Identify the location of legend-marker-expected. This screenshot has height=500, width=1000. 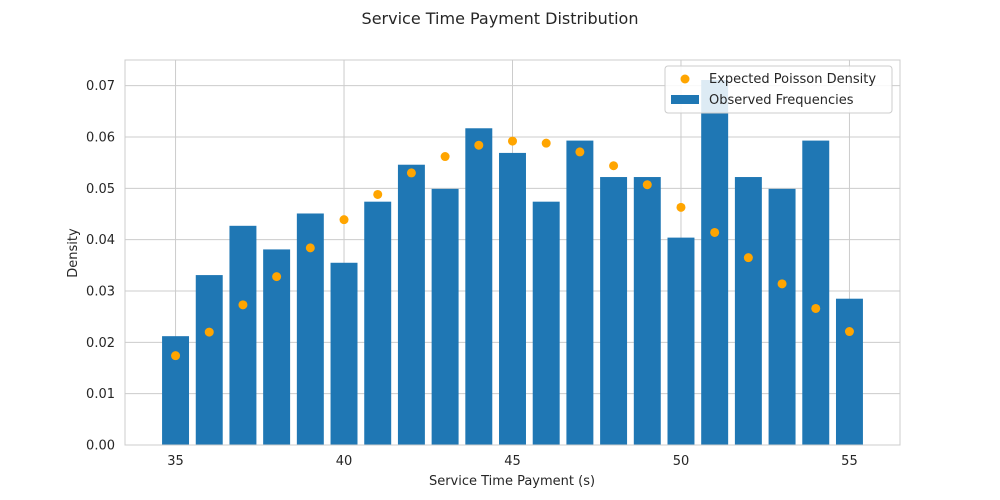
(685, 79).